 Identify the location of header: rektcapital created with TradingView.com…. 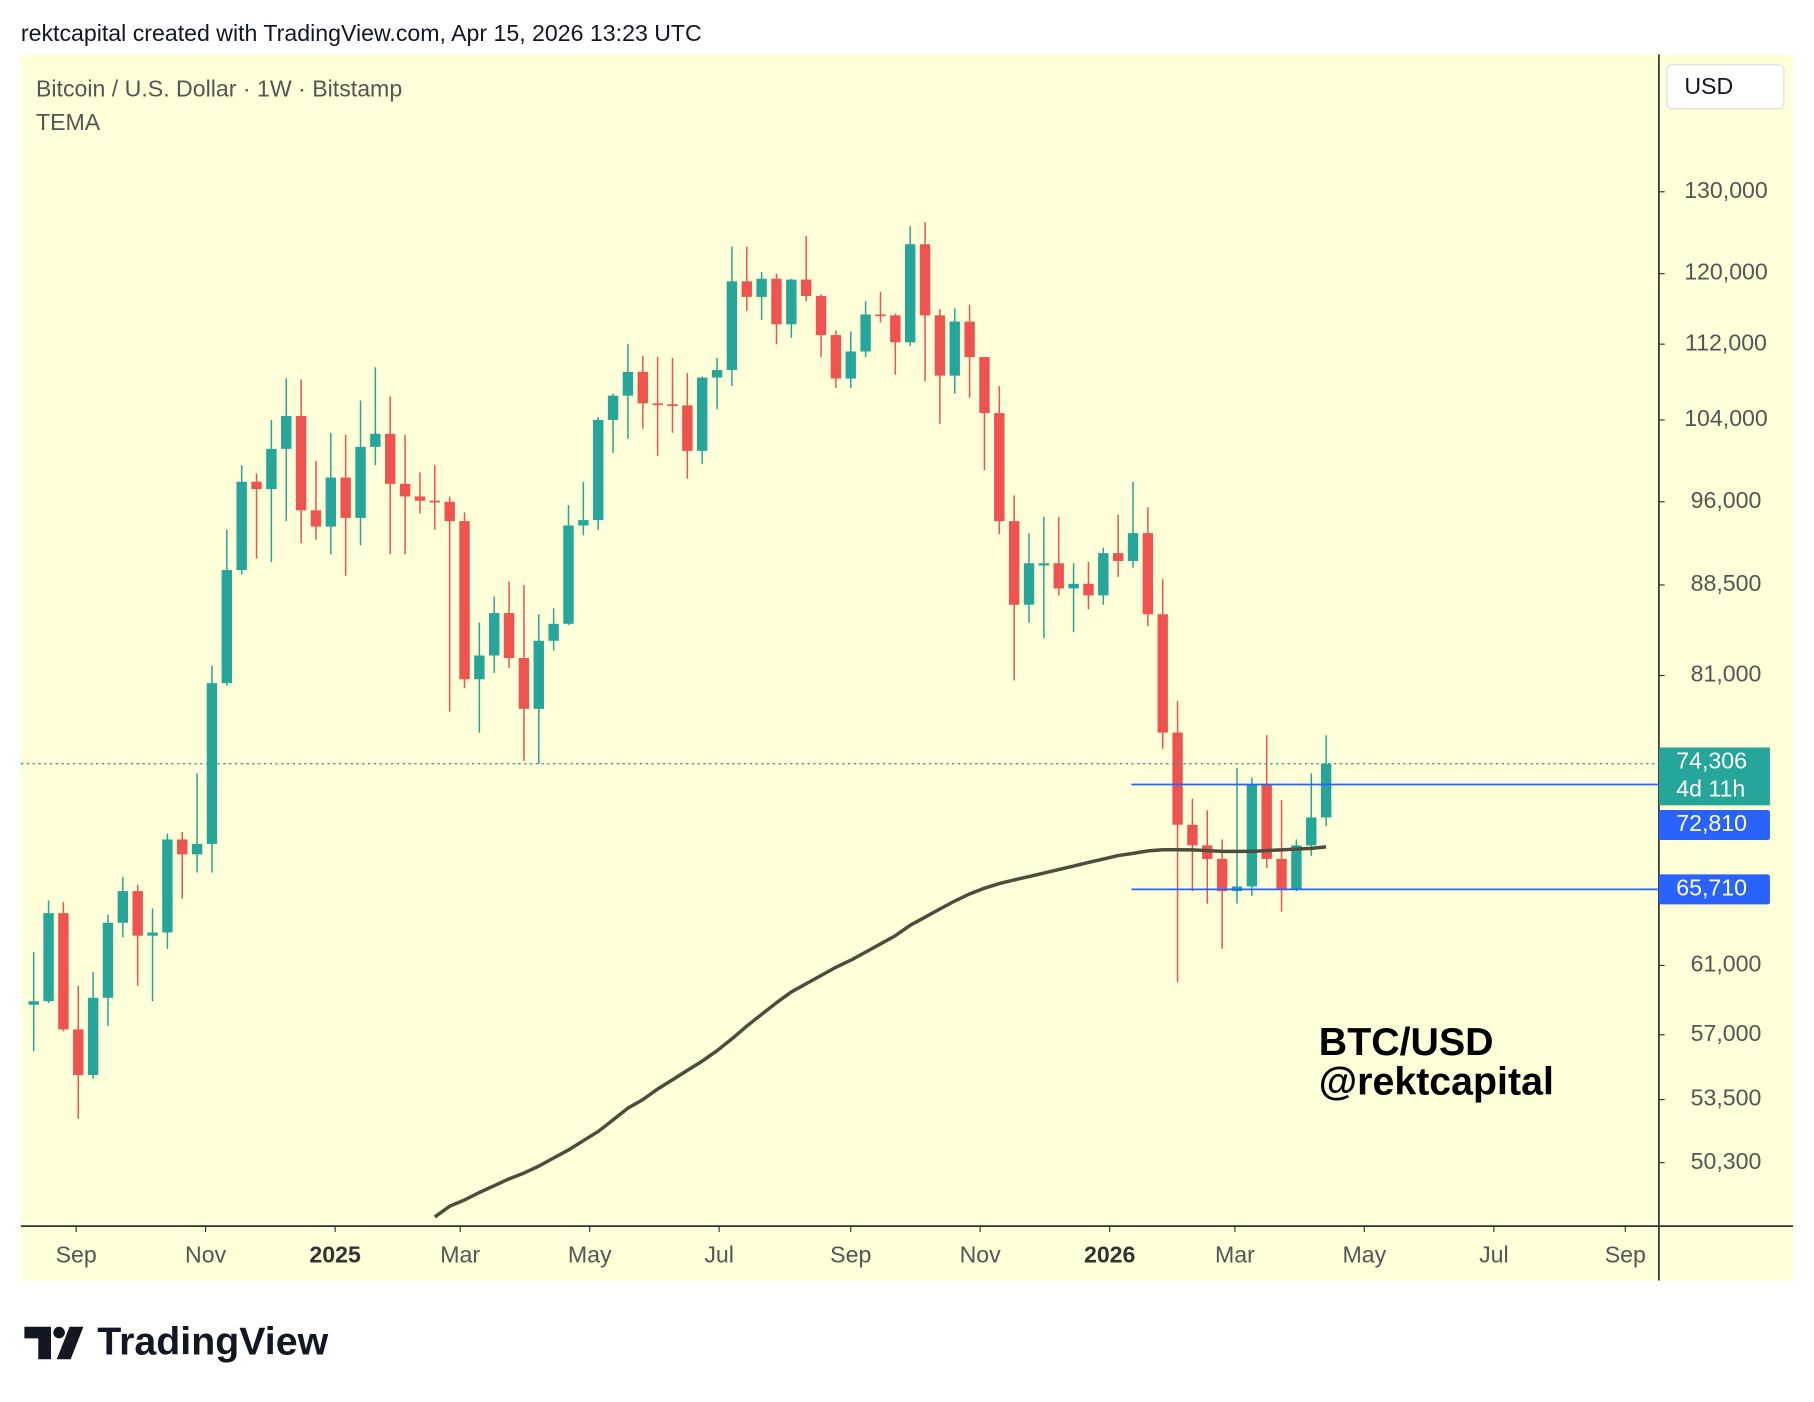
(361, 33).